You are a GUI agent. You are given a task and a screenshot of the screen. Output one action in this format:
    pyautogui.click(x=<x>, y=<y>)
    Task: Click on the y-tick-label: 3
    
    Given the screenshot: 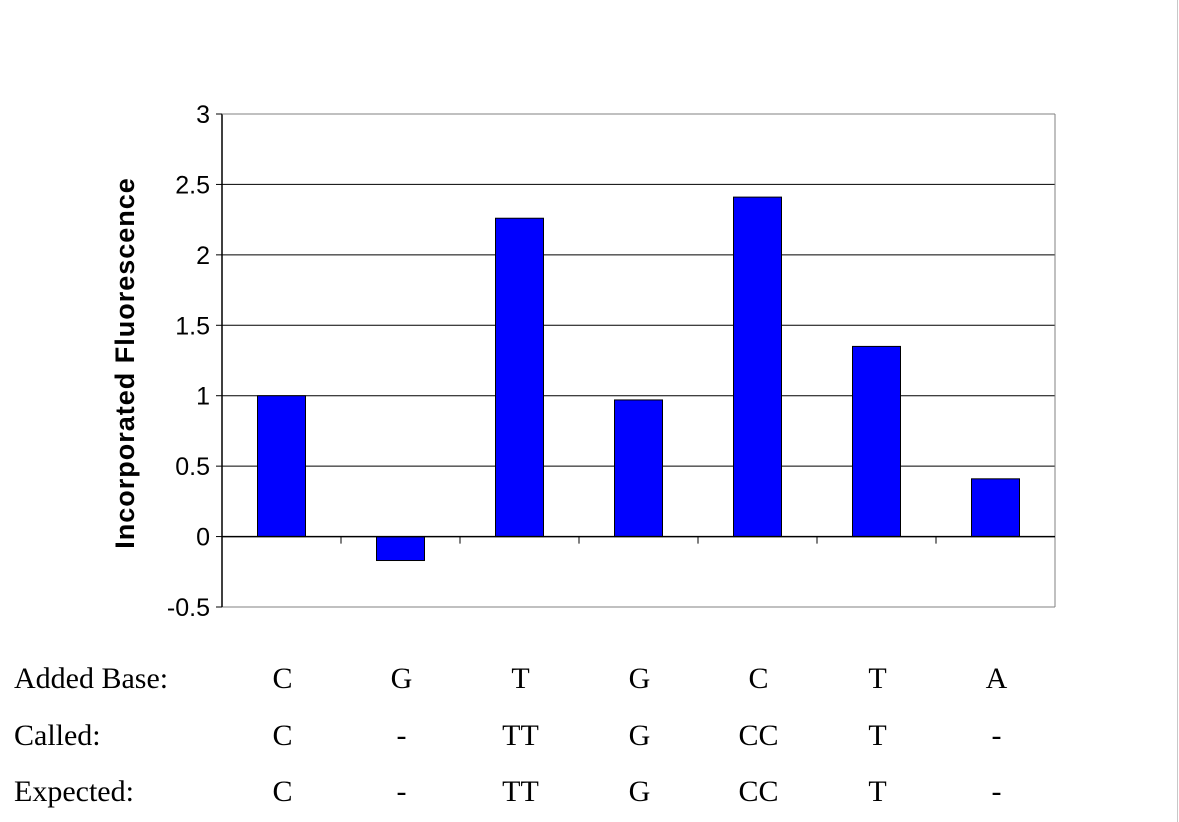 What is the action you would take?
    pyautogui.click(x=203, y=115)
    